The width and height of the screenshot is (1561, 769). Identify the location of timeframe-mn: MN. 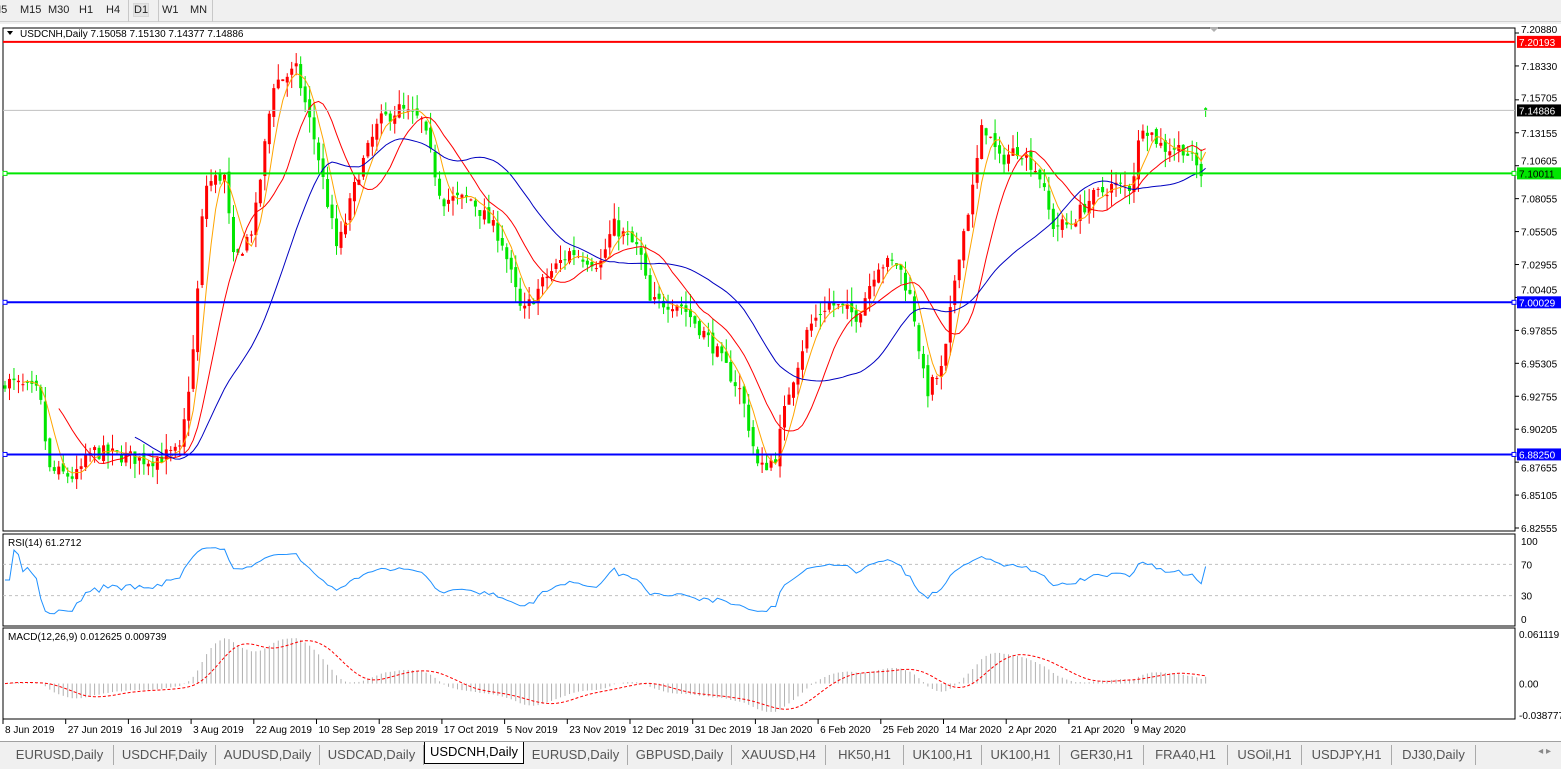
(199, 10).